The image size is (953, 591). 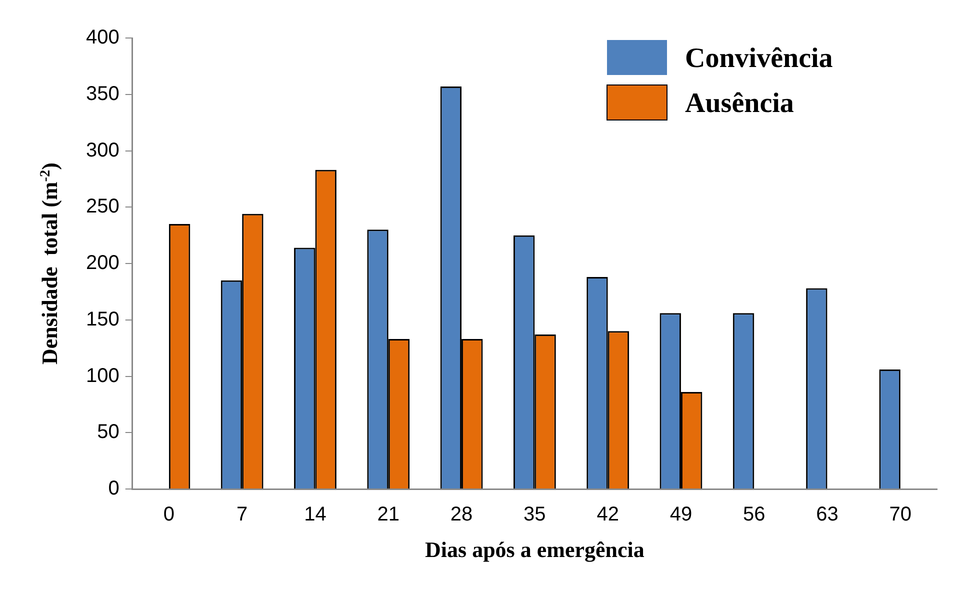 What do you see at coordinates (169, 515) in the screenshot?
I see `x-tick-label: 0` at bounding box center [169, 515].